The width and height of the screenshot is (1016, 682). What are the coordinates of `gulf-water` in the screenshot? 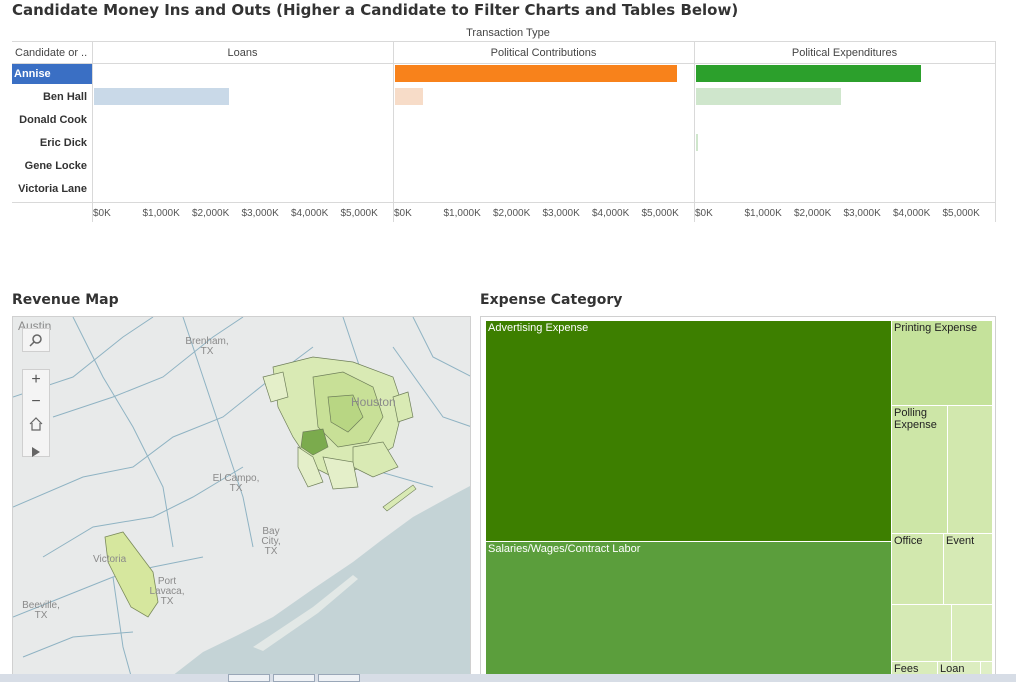 It's located at (317, 583).